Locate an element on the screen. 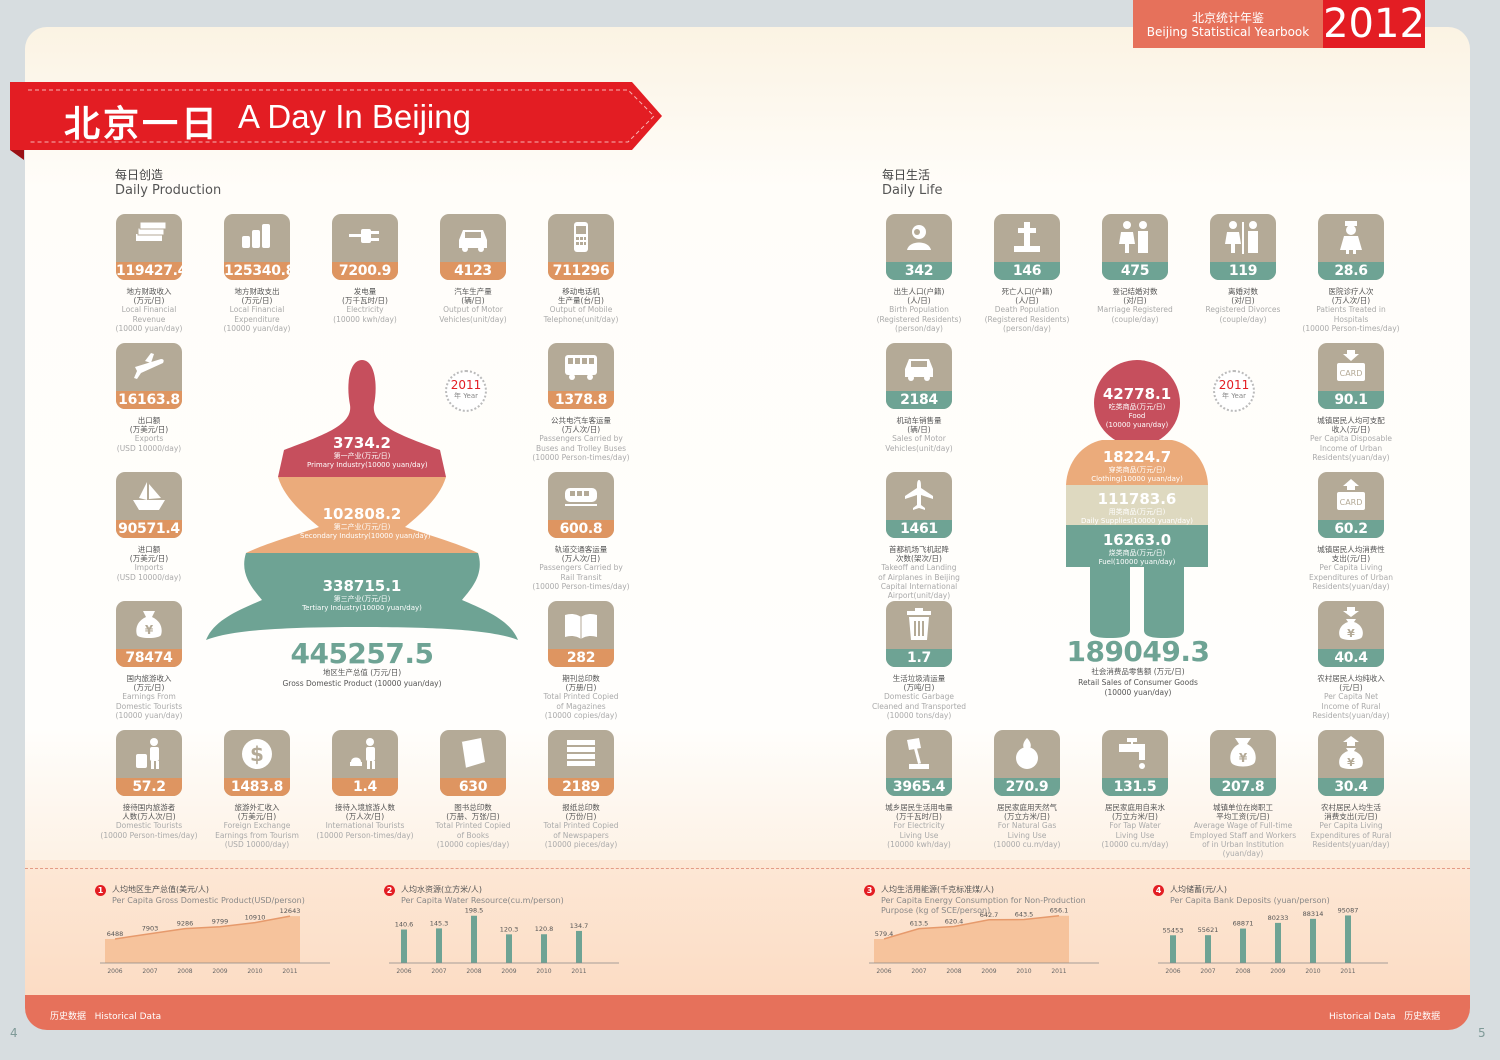  rural-spend-bag-icon: ¥ is located at coordinates (1351, 753).